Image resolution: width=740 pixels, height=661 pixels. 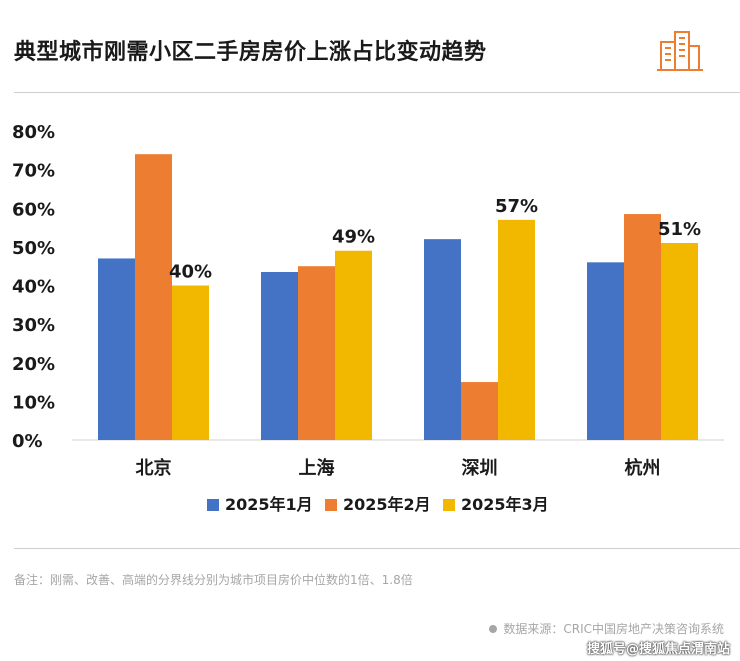 What do you see at coordinates (213, 580) in the screenshot?
I see `footnote: 备注：刚需、改善、高端的分界线分别为城市项目房价中位数的1倍、1.8倍` at bounding box center [213, 580].